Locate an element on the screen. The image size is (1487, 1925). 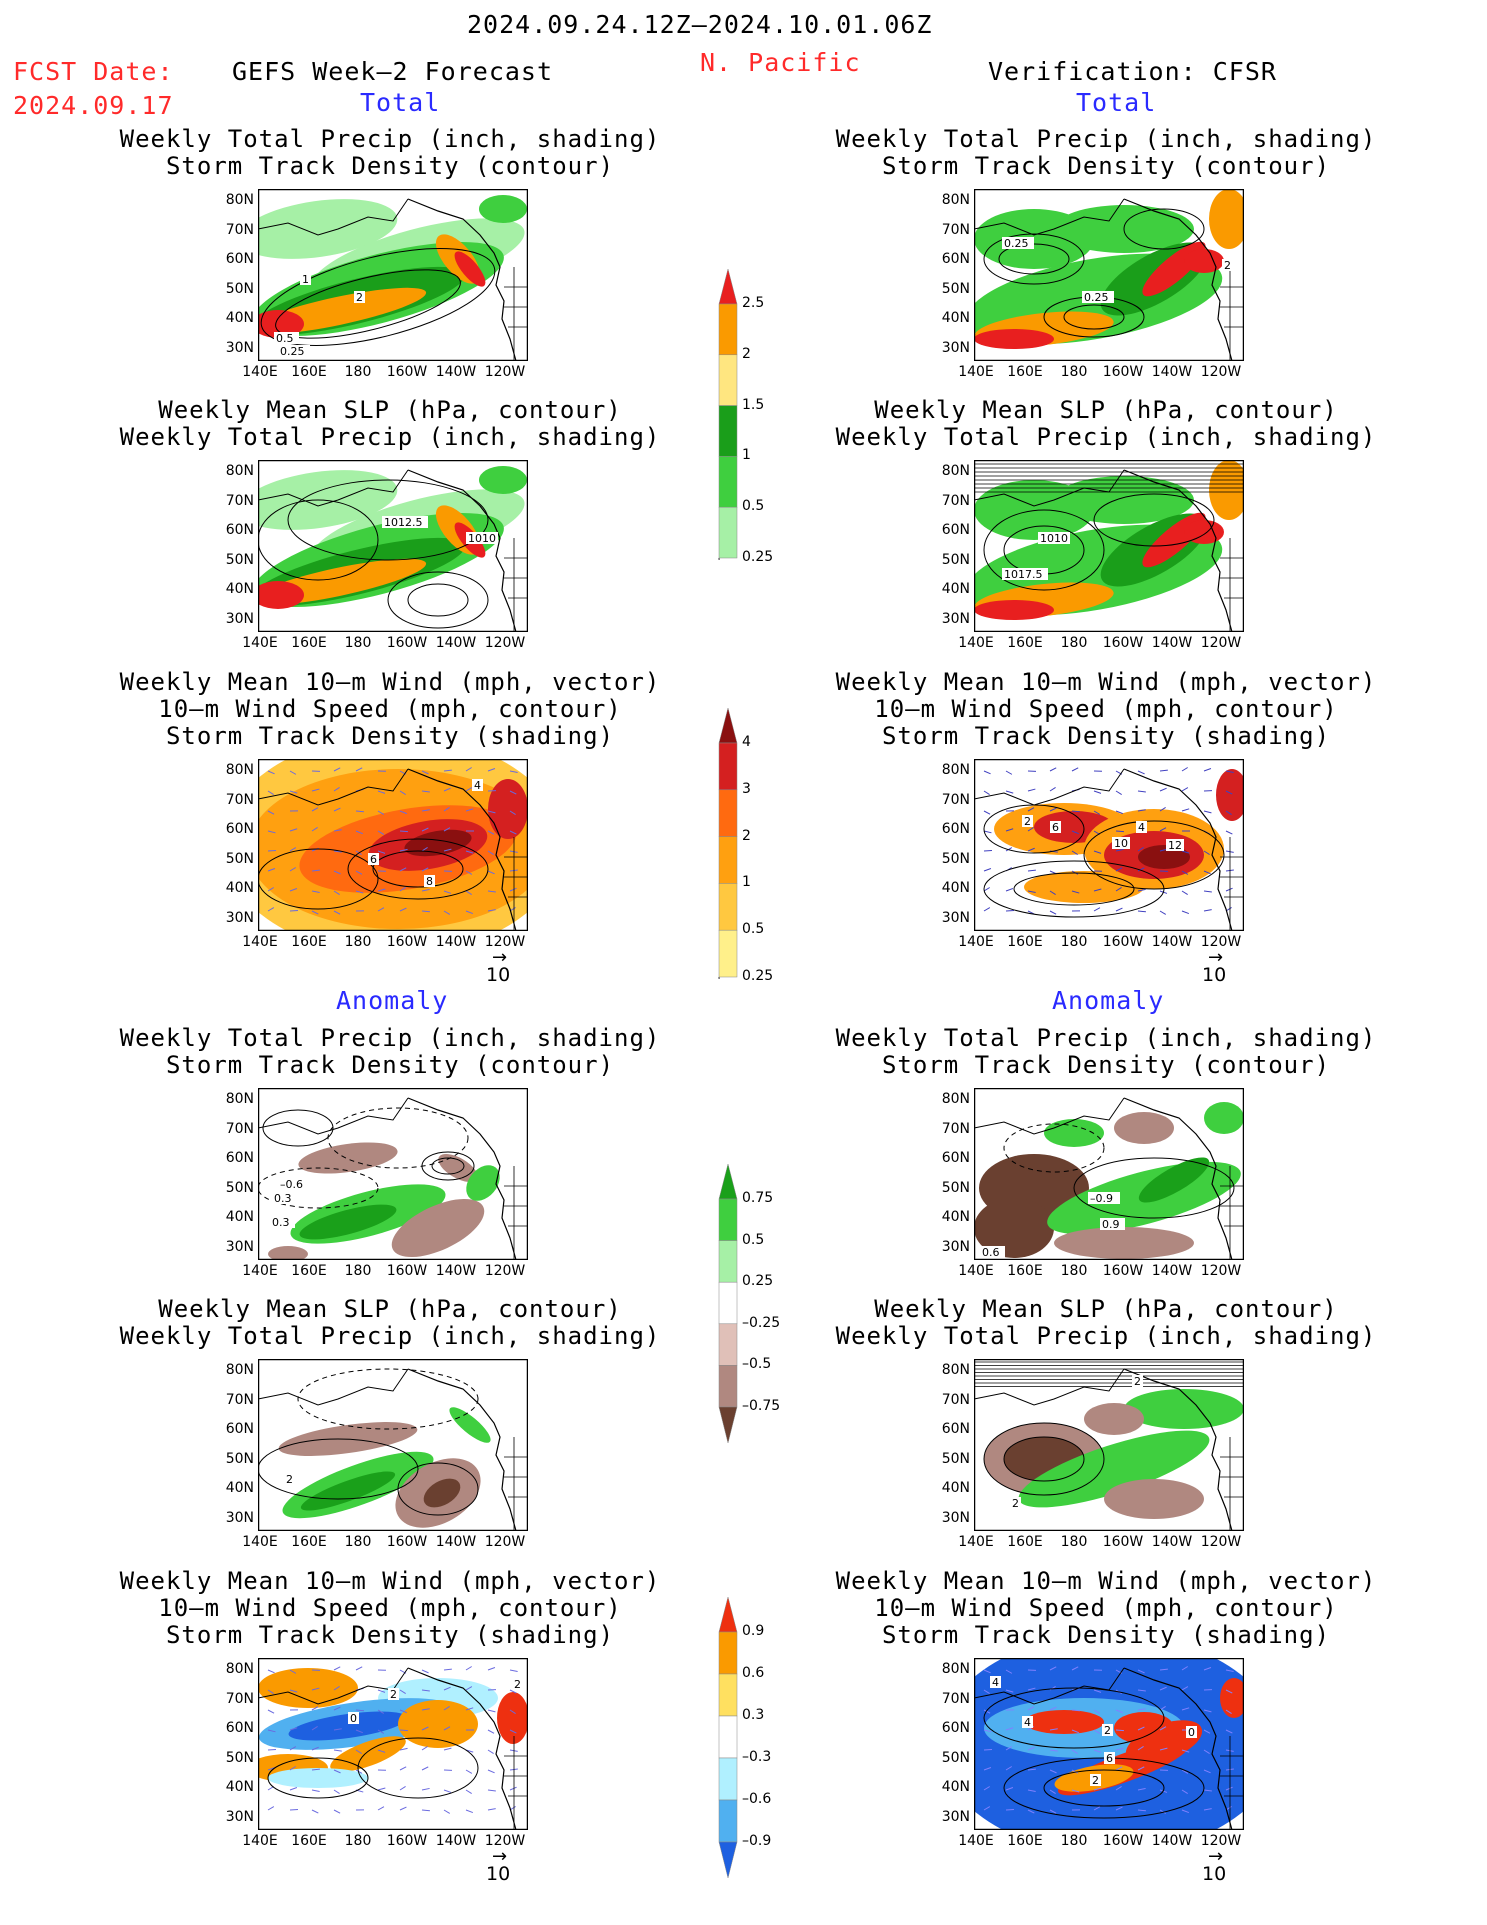
map-panel-cfsr_precip_total: 0.25 0.25 2 is located at coordinates (1109, 275).